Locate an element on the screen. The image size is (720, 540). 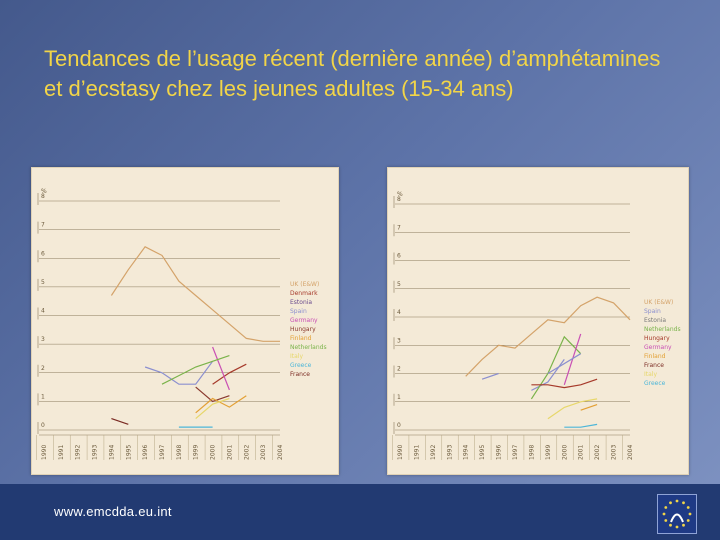
footer-url: www.emcdda.eu.int is located at coordinates (113, 511).